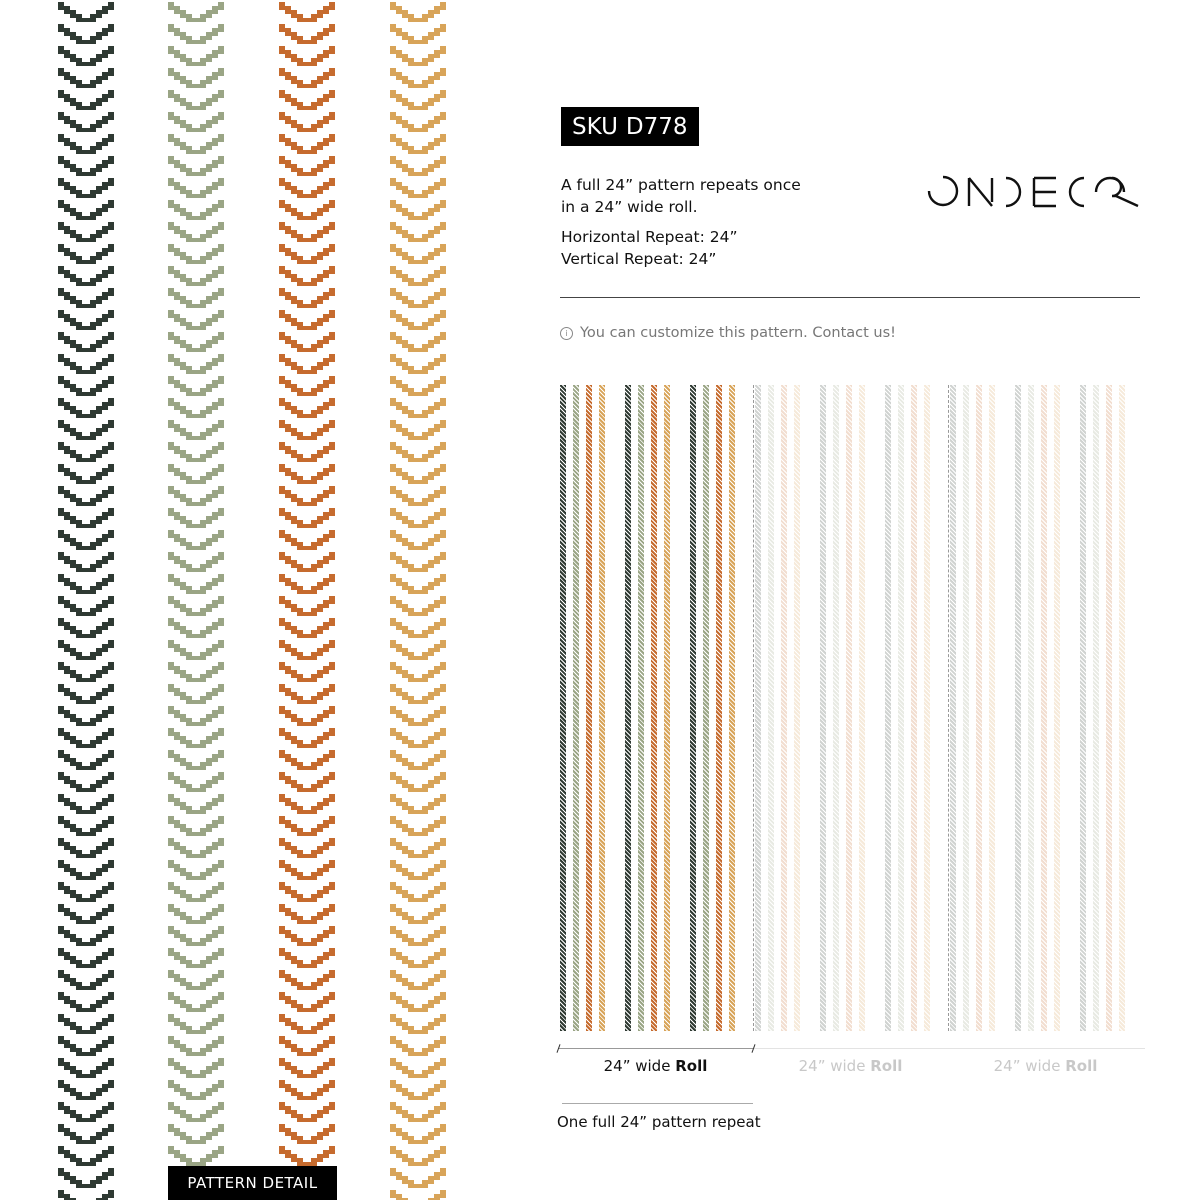  What do you see at coordinates (657, 1103) in the screenshot?
I see `pattern-repeat-dimension` at bounding box center [657, 1103].